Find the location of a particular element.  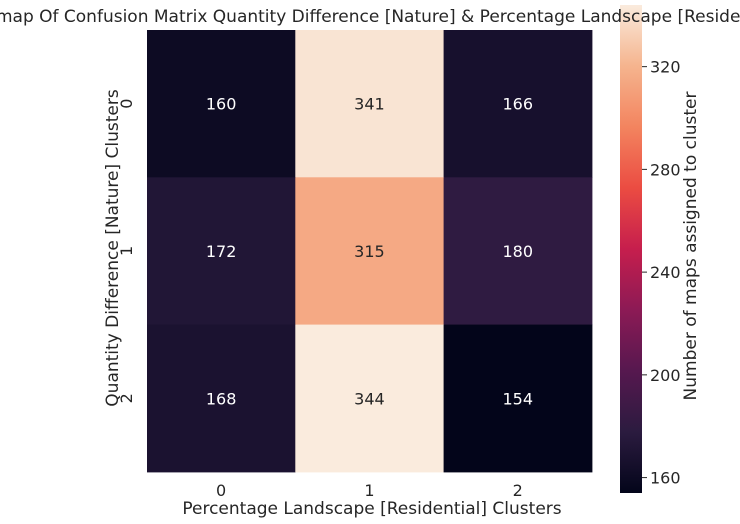

y-tick-label: 1 is located at coordinates (126, 251).